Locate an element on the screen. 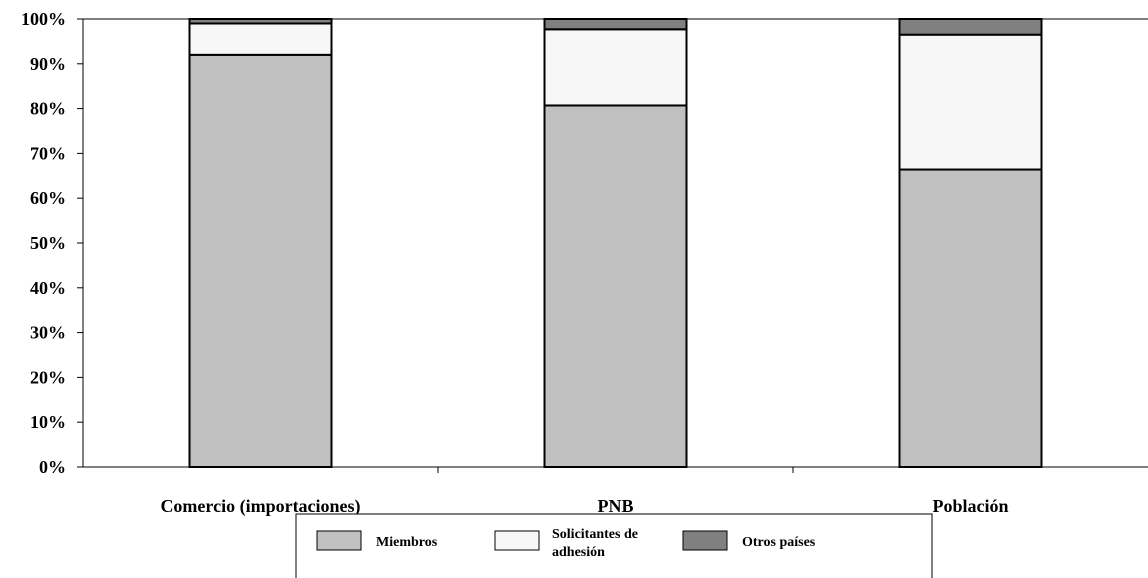 The height and width of the screenshot is (578, 1148). legend-swatch-otros is located at coordinates (705, 540).